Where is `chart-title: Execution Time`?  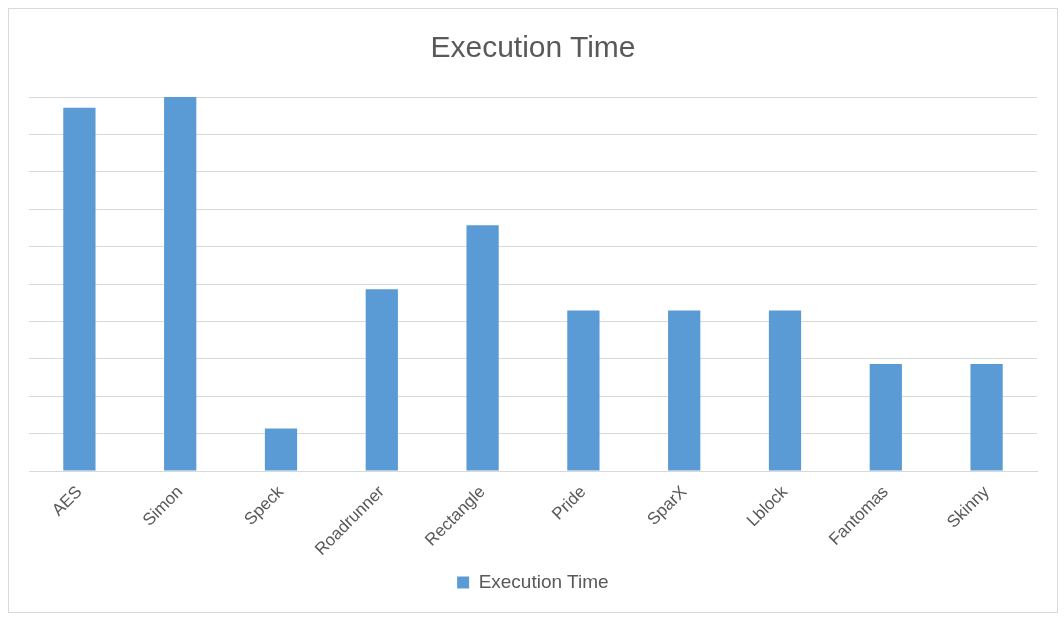
chart-title: Execution Time is located at coordinates (533, 47).